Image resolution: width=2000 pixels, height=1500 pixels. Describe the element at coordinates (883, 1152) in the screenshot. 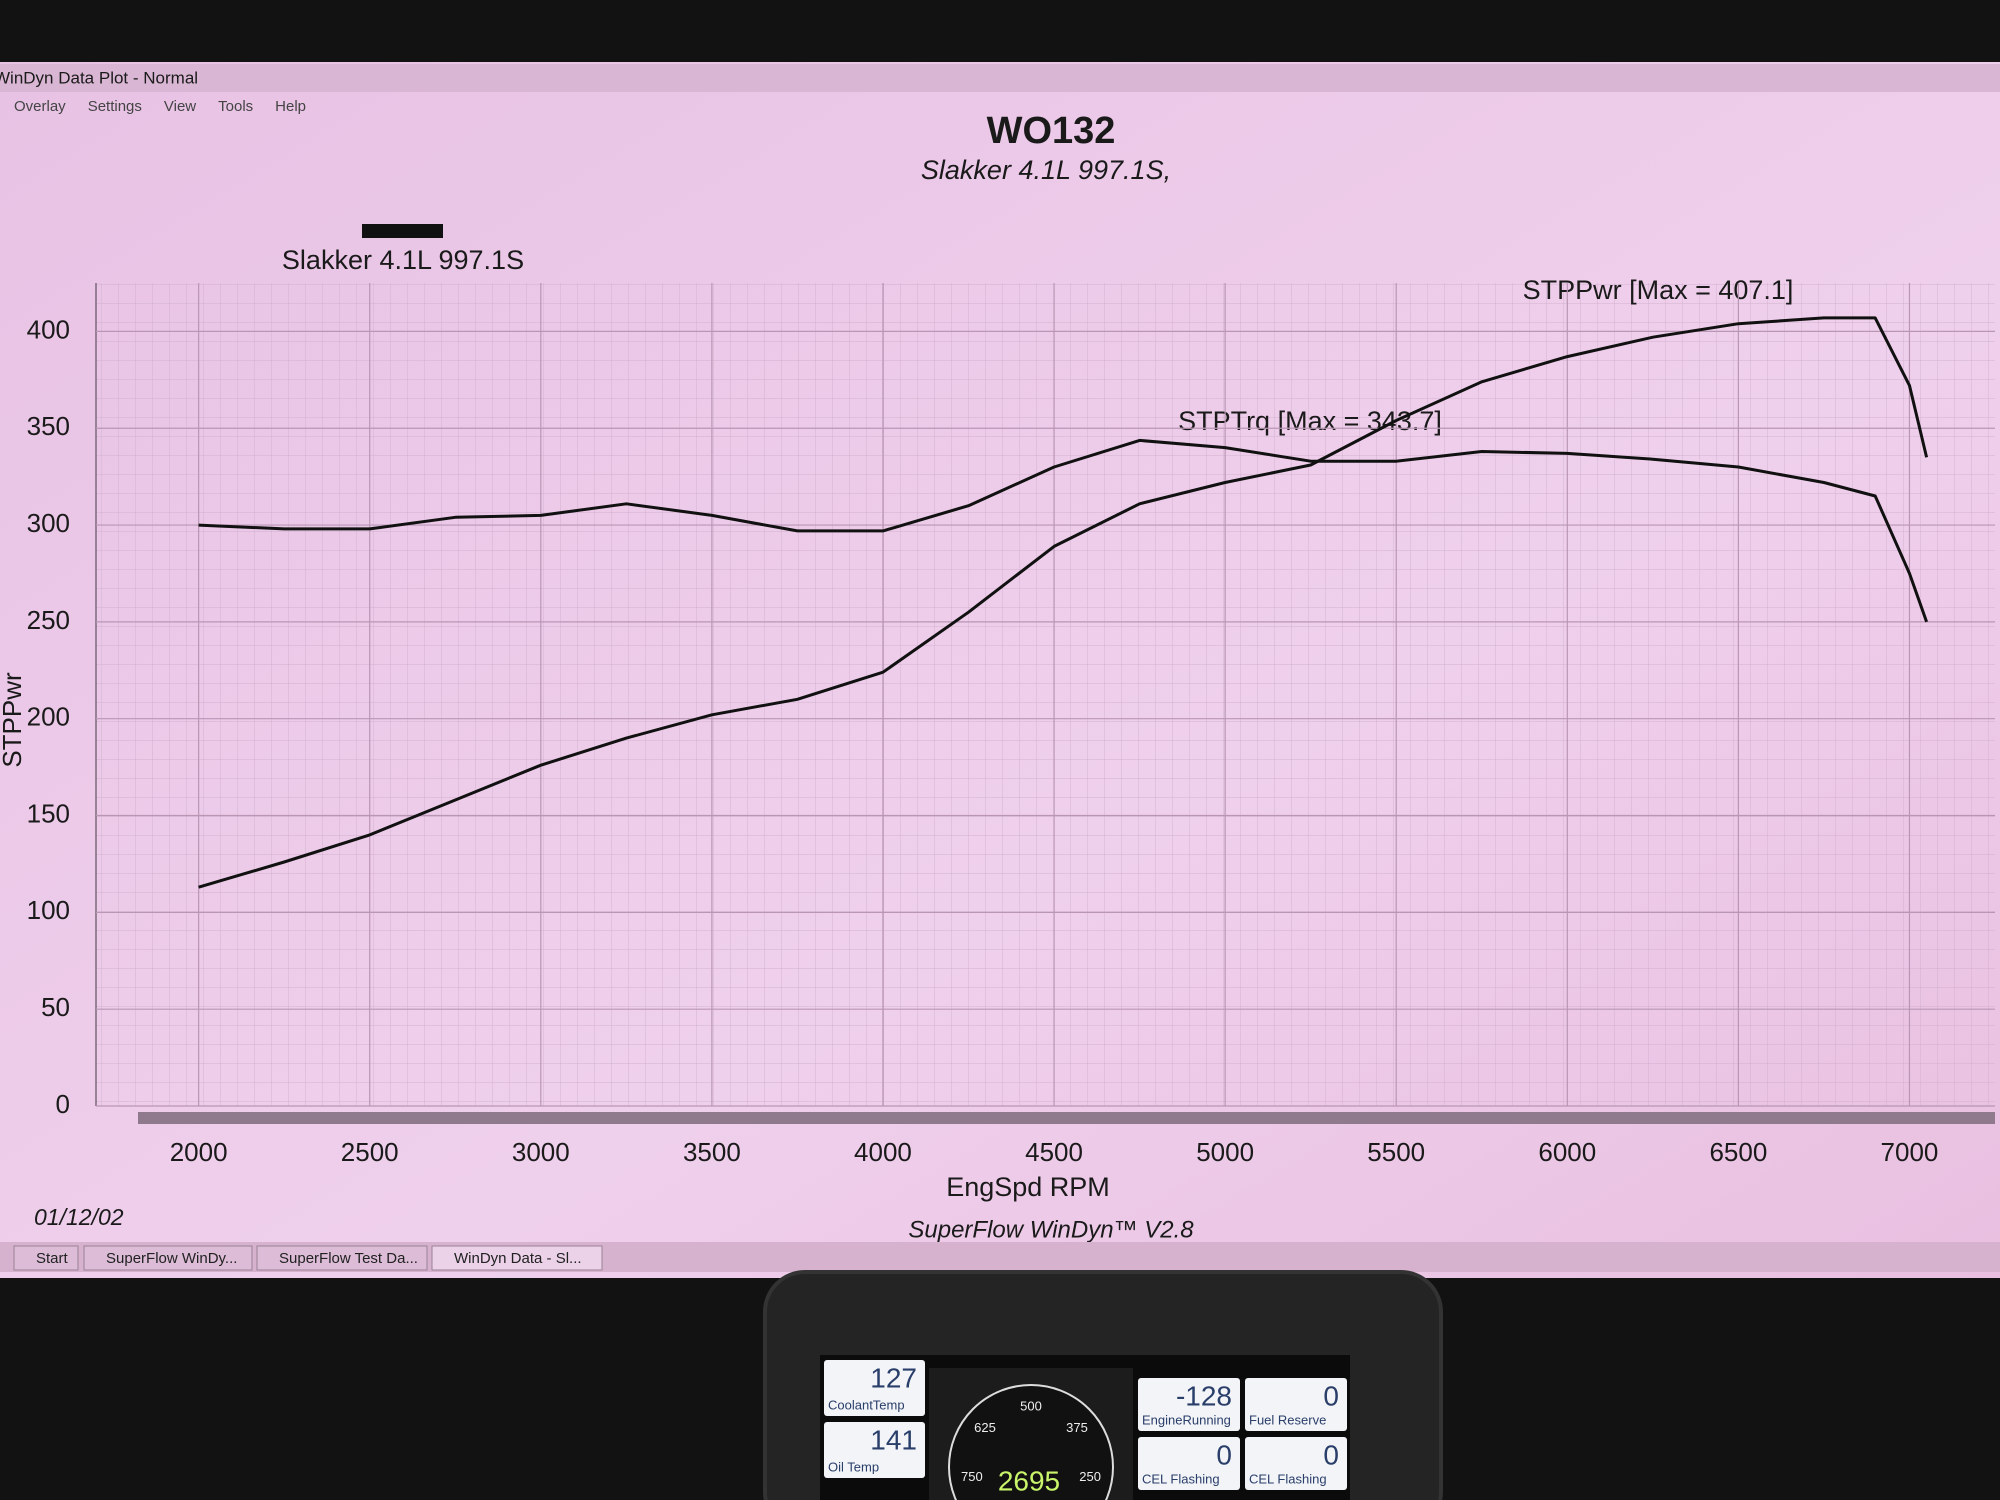

I see `x-tick-label: 4000` at that location.